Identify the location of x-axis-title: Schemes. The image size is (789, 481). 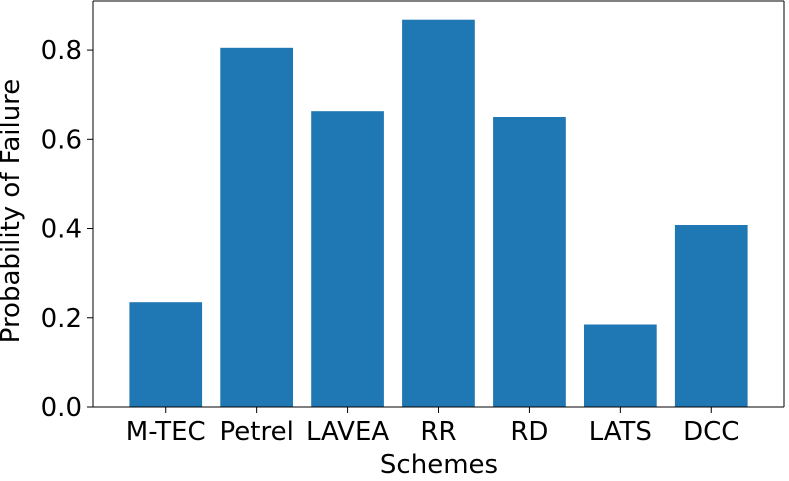
(439, 465).